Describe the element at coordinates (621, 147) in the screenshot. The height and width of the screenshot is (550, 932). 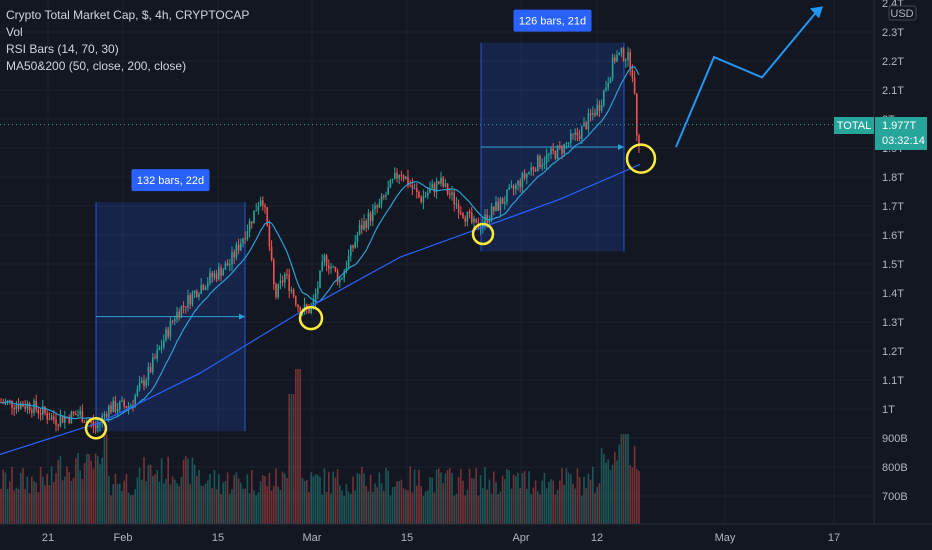
I see `arrow-right-icon` at that location.